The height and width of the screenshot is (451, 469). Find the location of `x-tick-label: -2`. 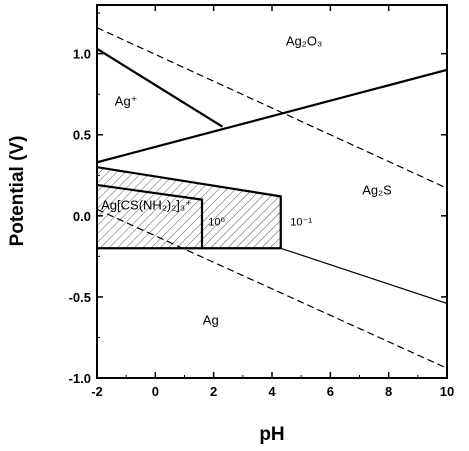

x-tick-label: -2 is located at coordinates (97, 391).